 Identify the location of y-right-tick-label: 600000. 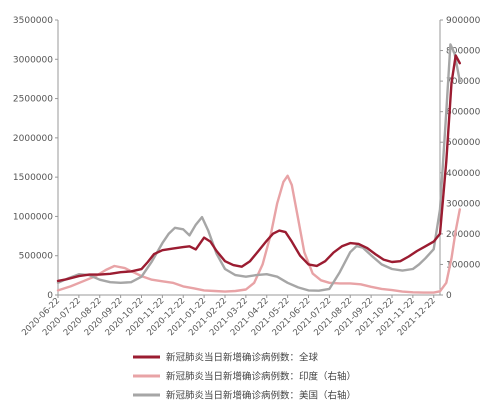
(463, 113).